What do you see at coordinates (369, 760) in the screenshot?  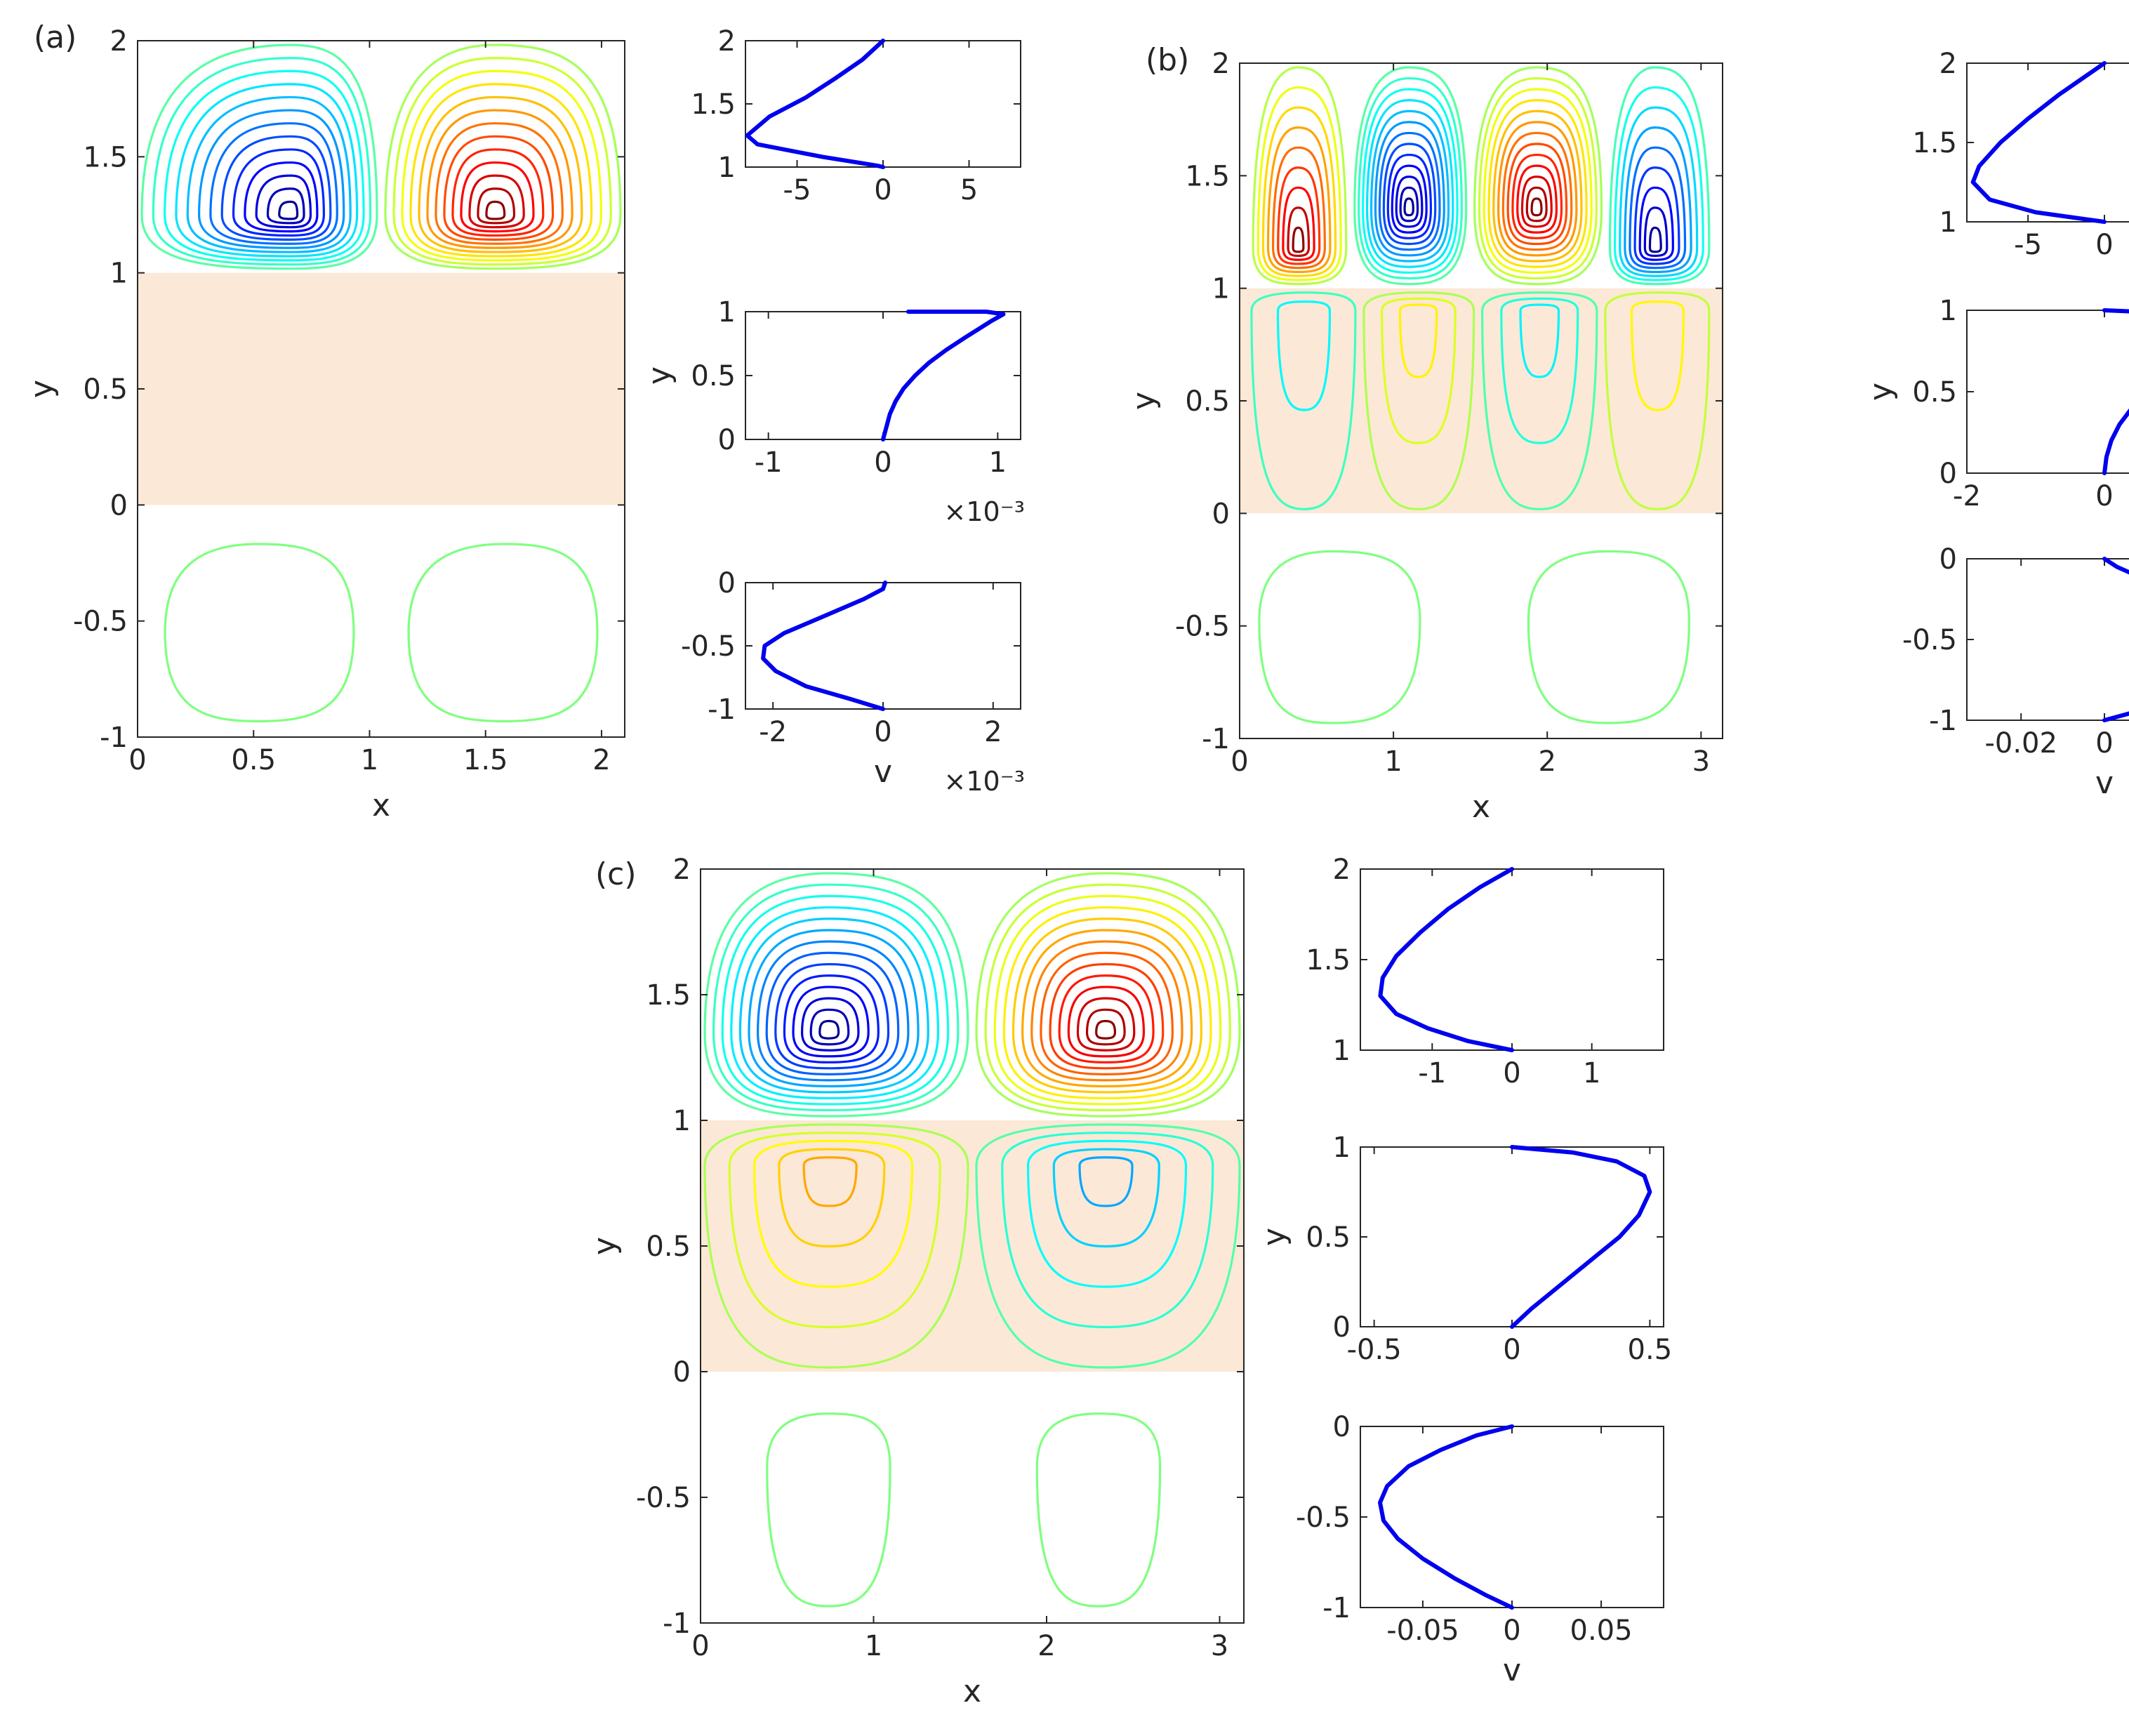 I see `contour-xtick-label: 1` at bounding box center [369, 760].